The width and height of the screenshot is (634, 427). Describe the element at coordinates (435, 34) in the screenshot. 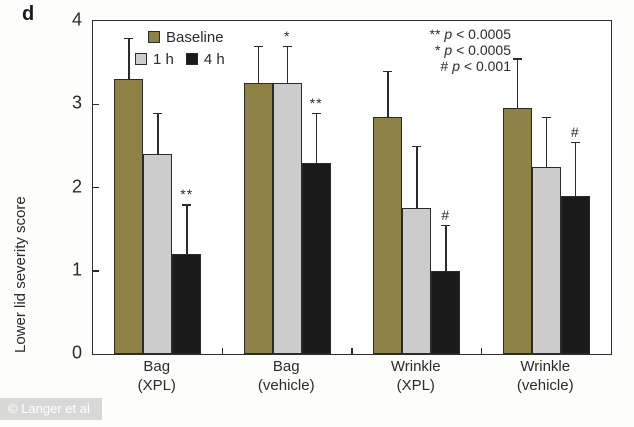

I see `annotation-marker: **` at that location.